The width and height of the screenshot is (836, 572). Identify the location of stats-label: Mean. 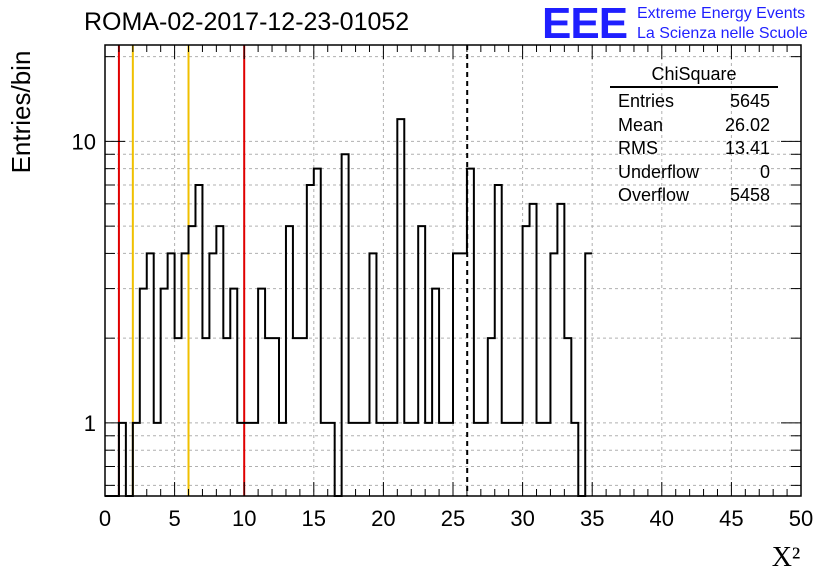
(641, 124).